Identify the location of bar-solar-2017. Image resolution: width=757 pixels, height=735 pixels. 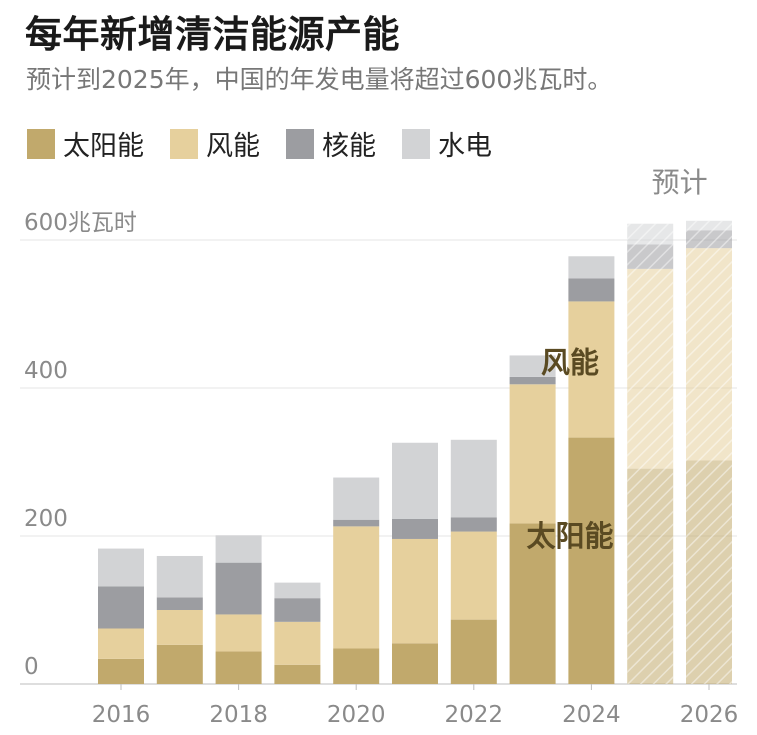
(179, 664).